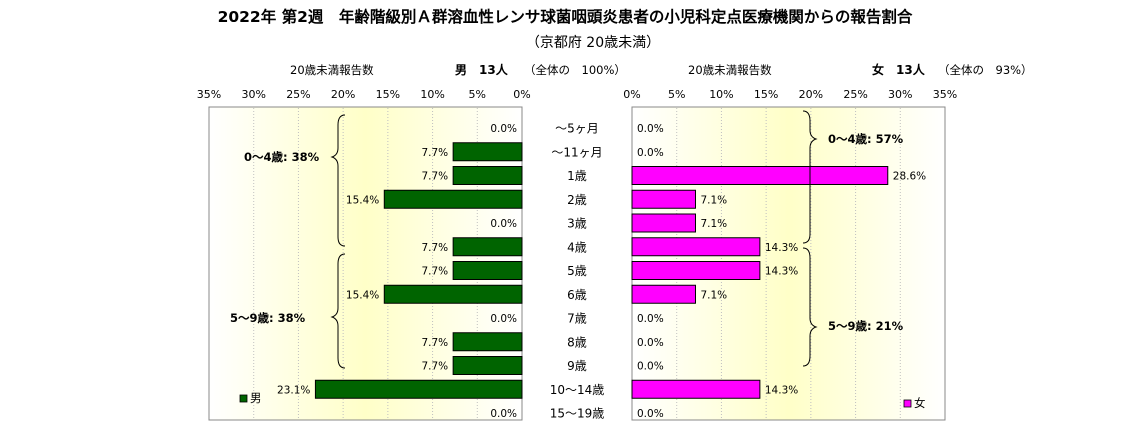  Describe the element at coordinates (577, 271) in the screenshot. I see `category-label: 5歳` at that location.